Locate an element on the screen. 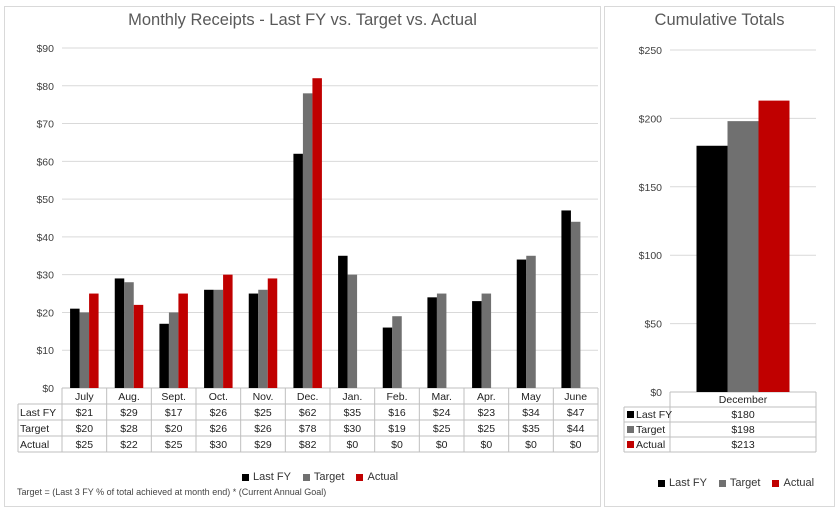  data-table-value: $47 is located at coordinates (576, 413).